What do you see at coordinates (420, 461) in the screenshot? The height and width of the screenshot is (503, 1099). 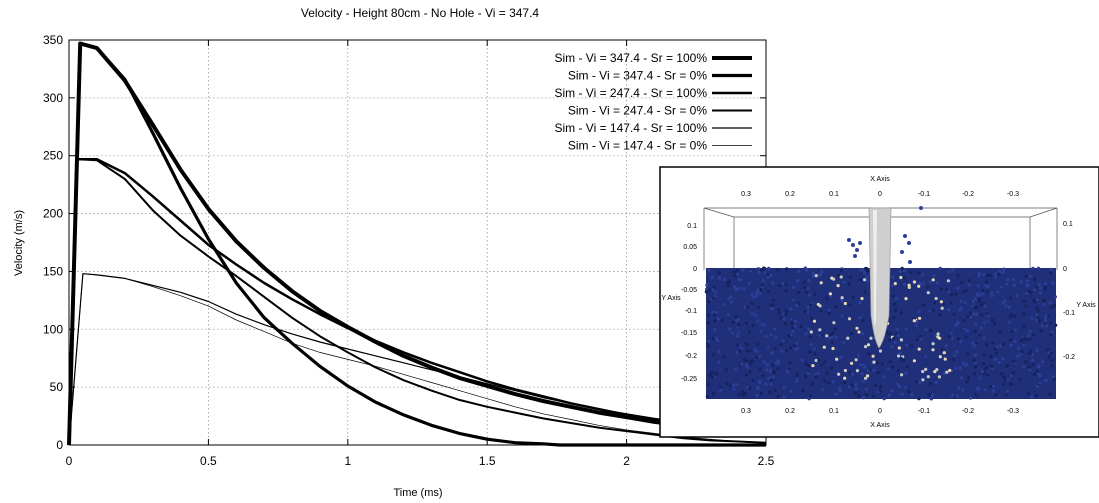 I see `x-tick-labels: 0 0.5 1 1.5 2 2.5` at bounding box center [420, 461].